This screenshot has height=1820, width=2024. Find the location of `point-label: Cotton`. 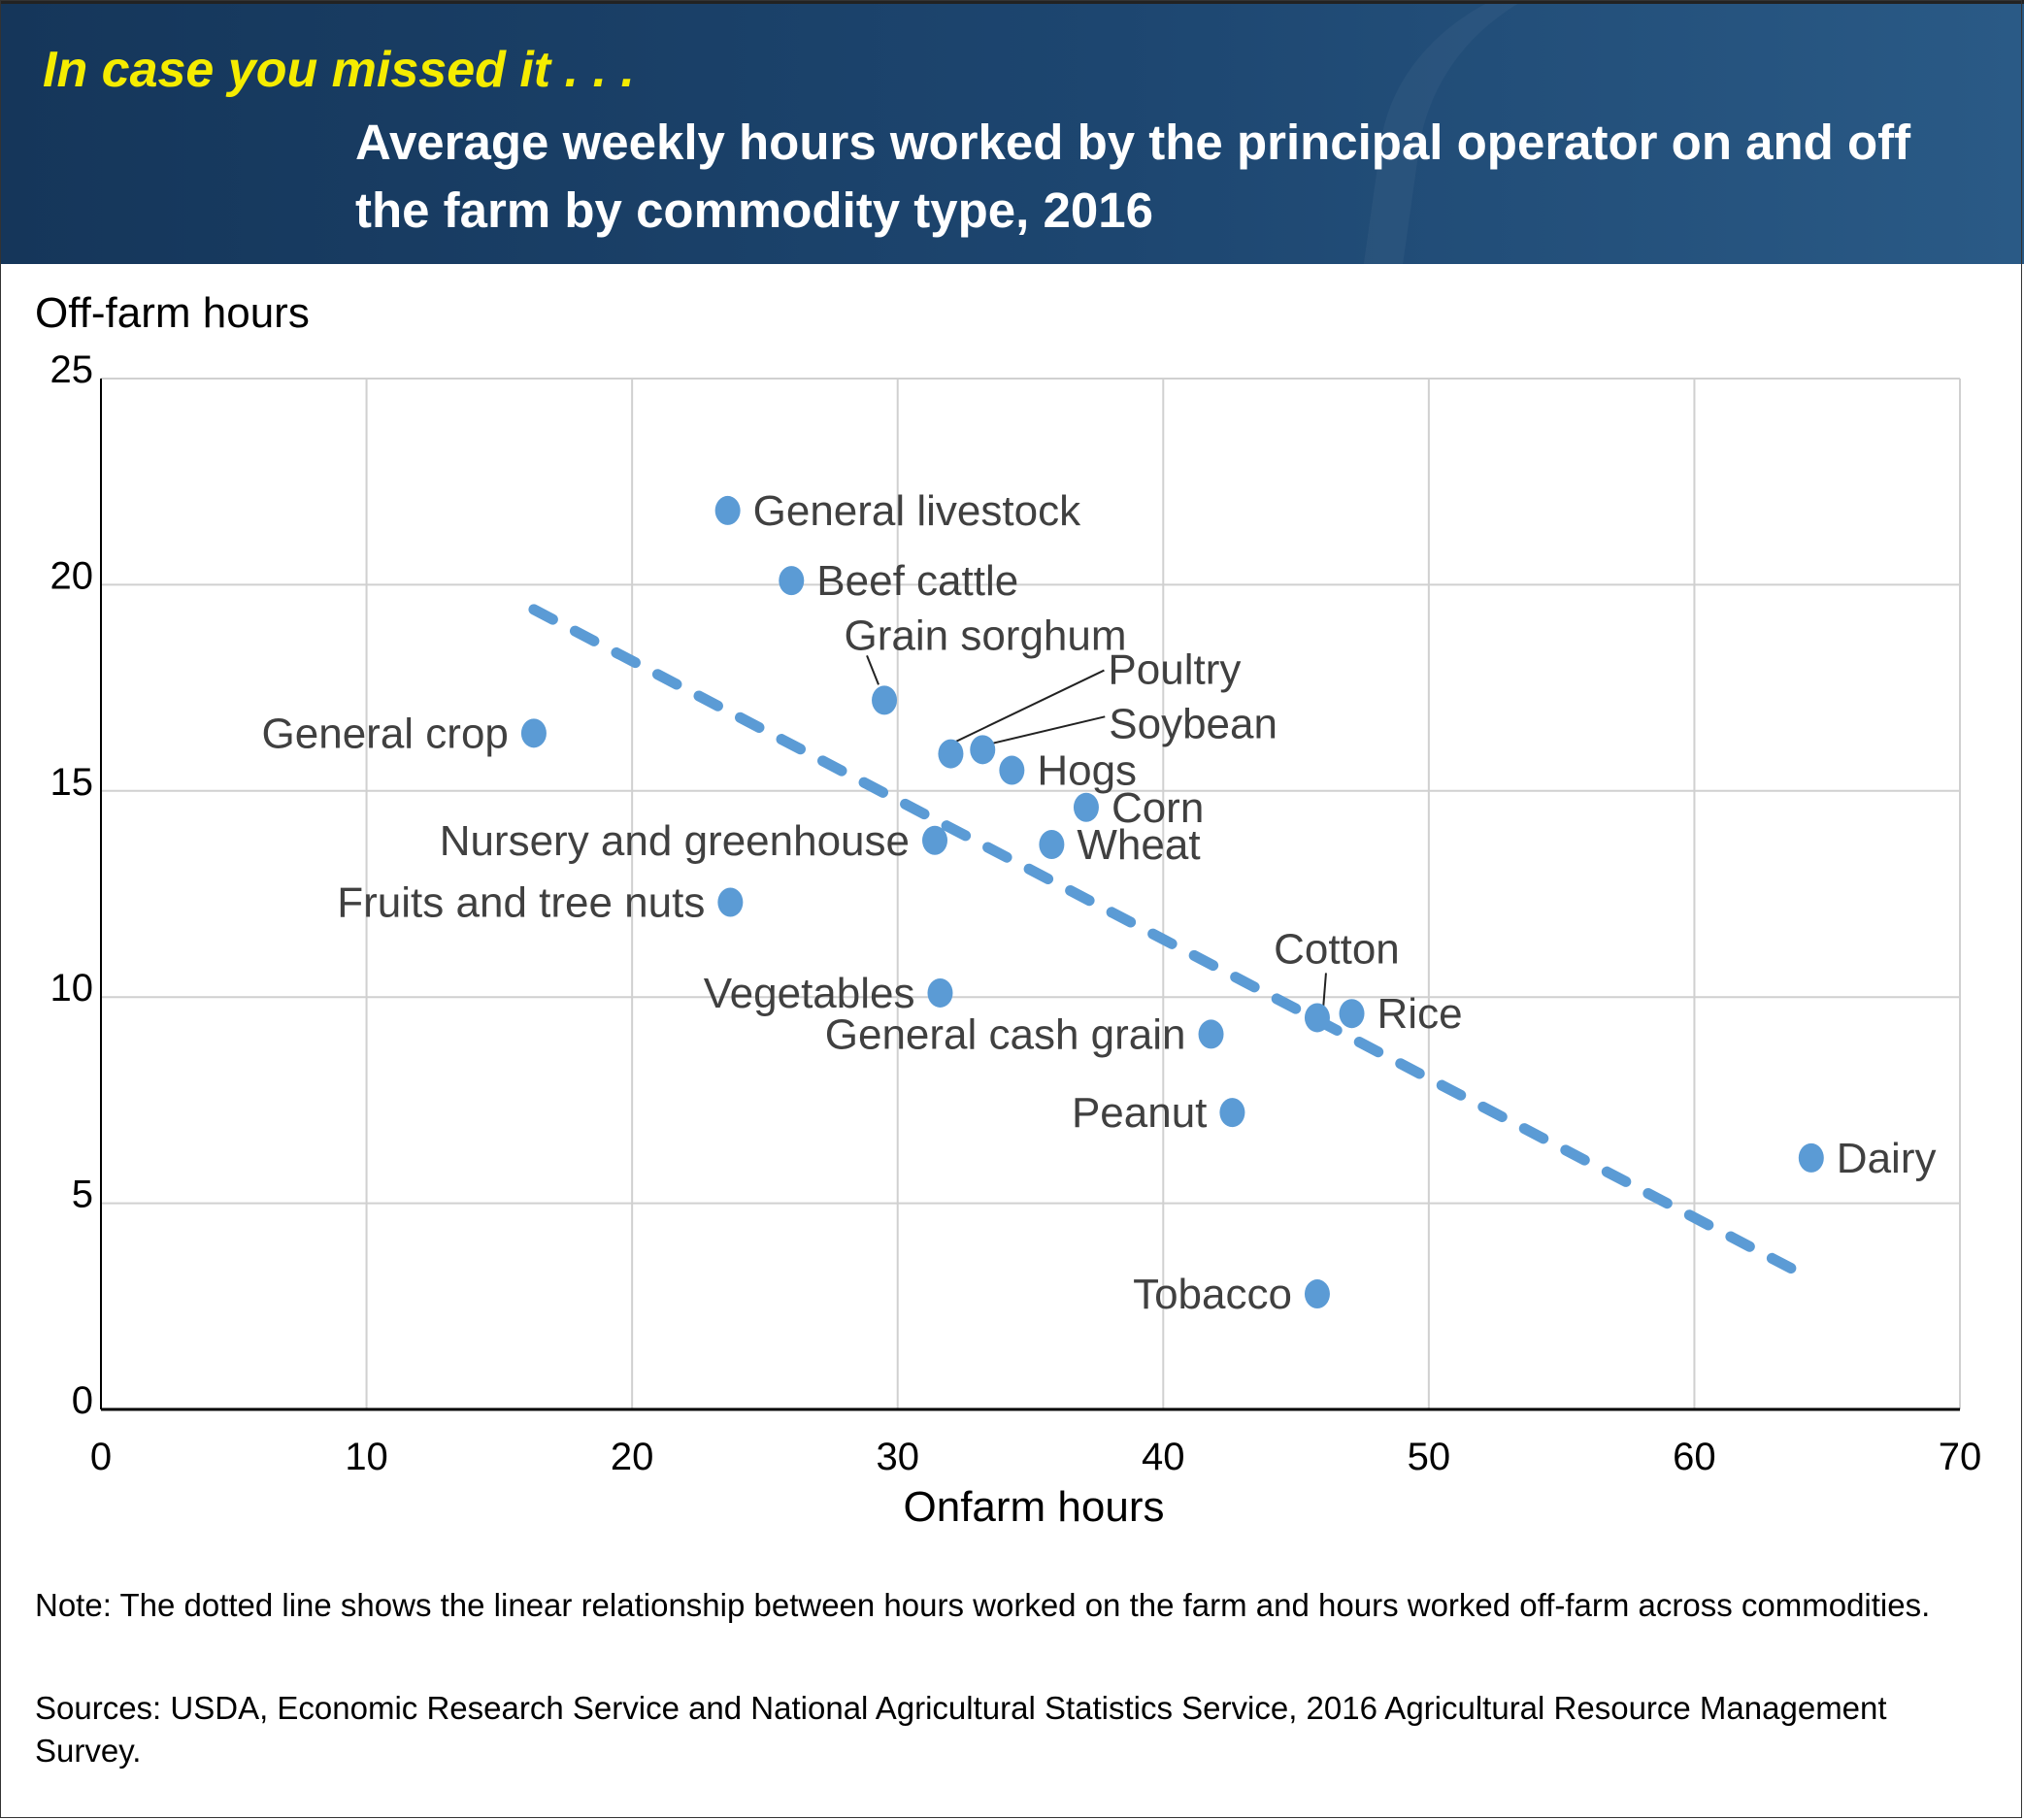

point-label: Cotton is located at coordinates (1337, 949).